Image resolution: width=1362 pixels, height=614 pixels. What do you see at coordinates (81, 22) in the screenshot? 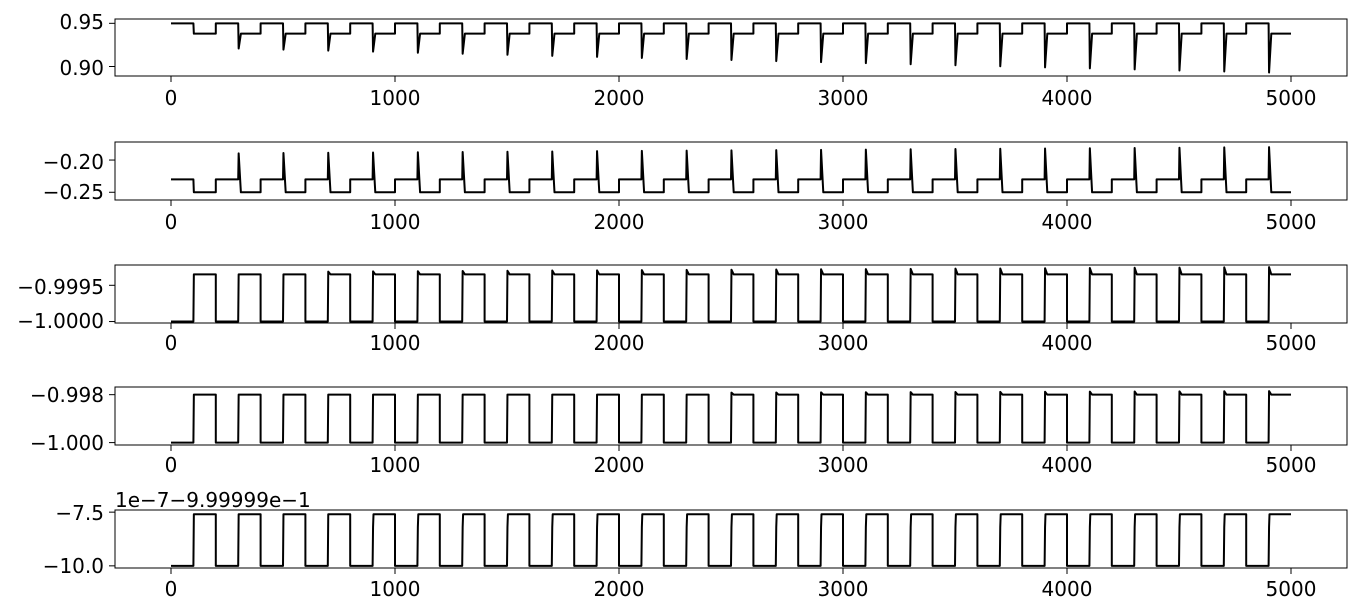
I see `y-tick-label: 0.95` at bounding box center [81, 22].